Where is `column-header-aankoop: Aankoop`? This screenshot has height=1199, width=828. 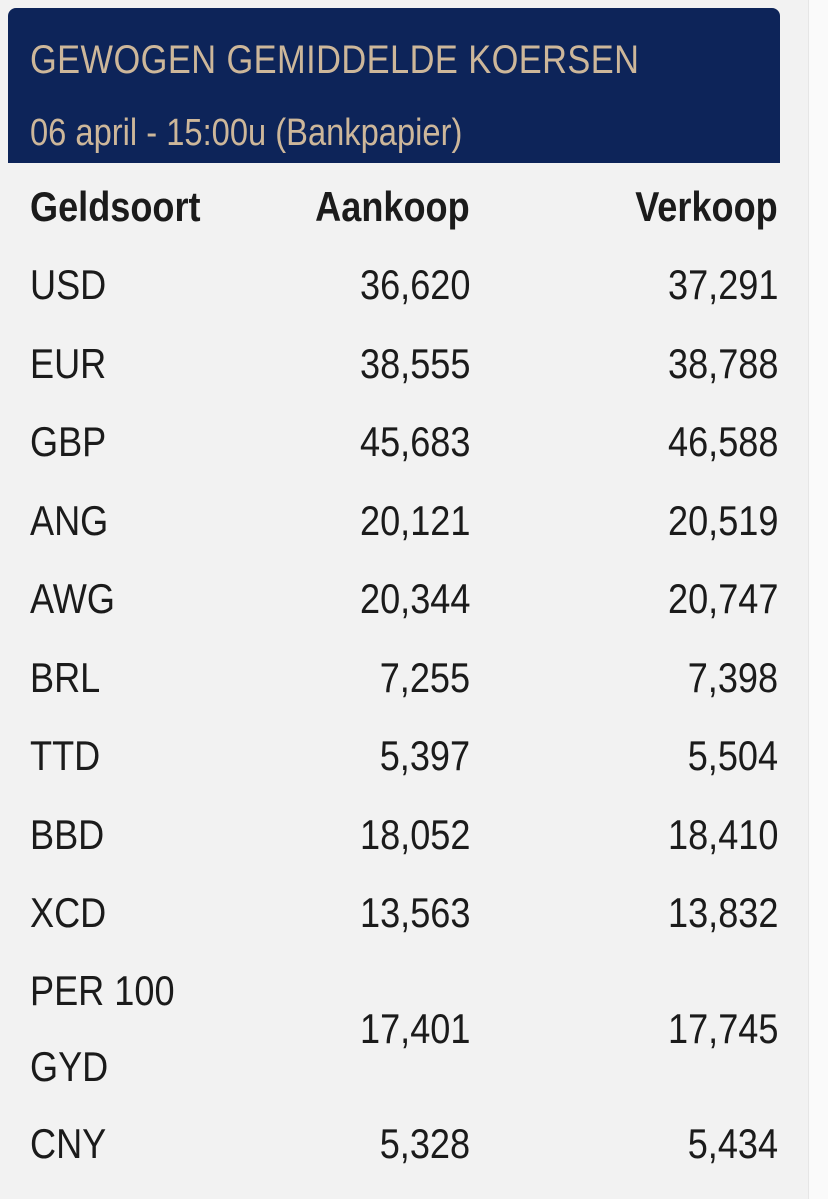
column-header-aankoop: Aankoop is located at coordinates (392, 206).